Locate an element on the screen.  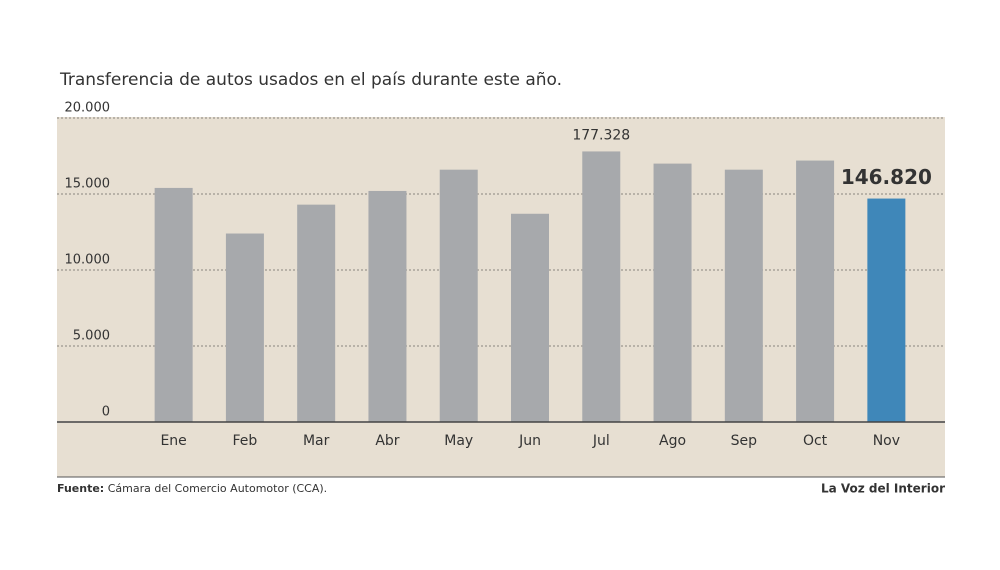
y-tick-label: 5.000 is located at coordinates (91, 336).